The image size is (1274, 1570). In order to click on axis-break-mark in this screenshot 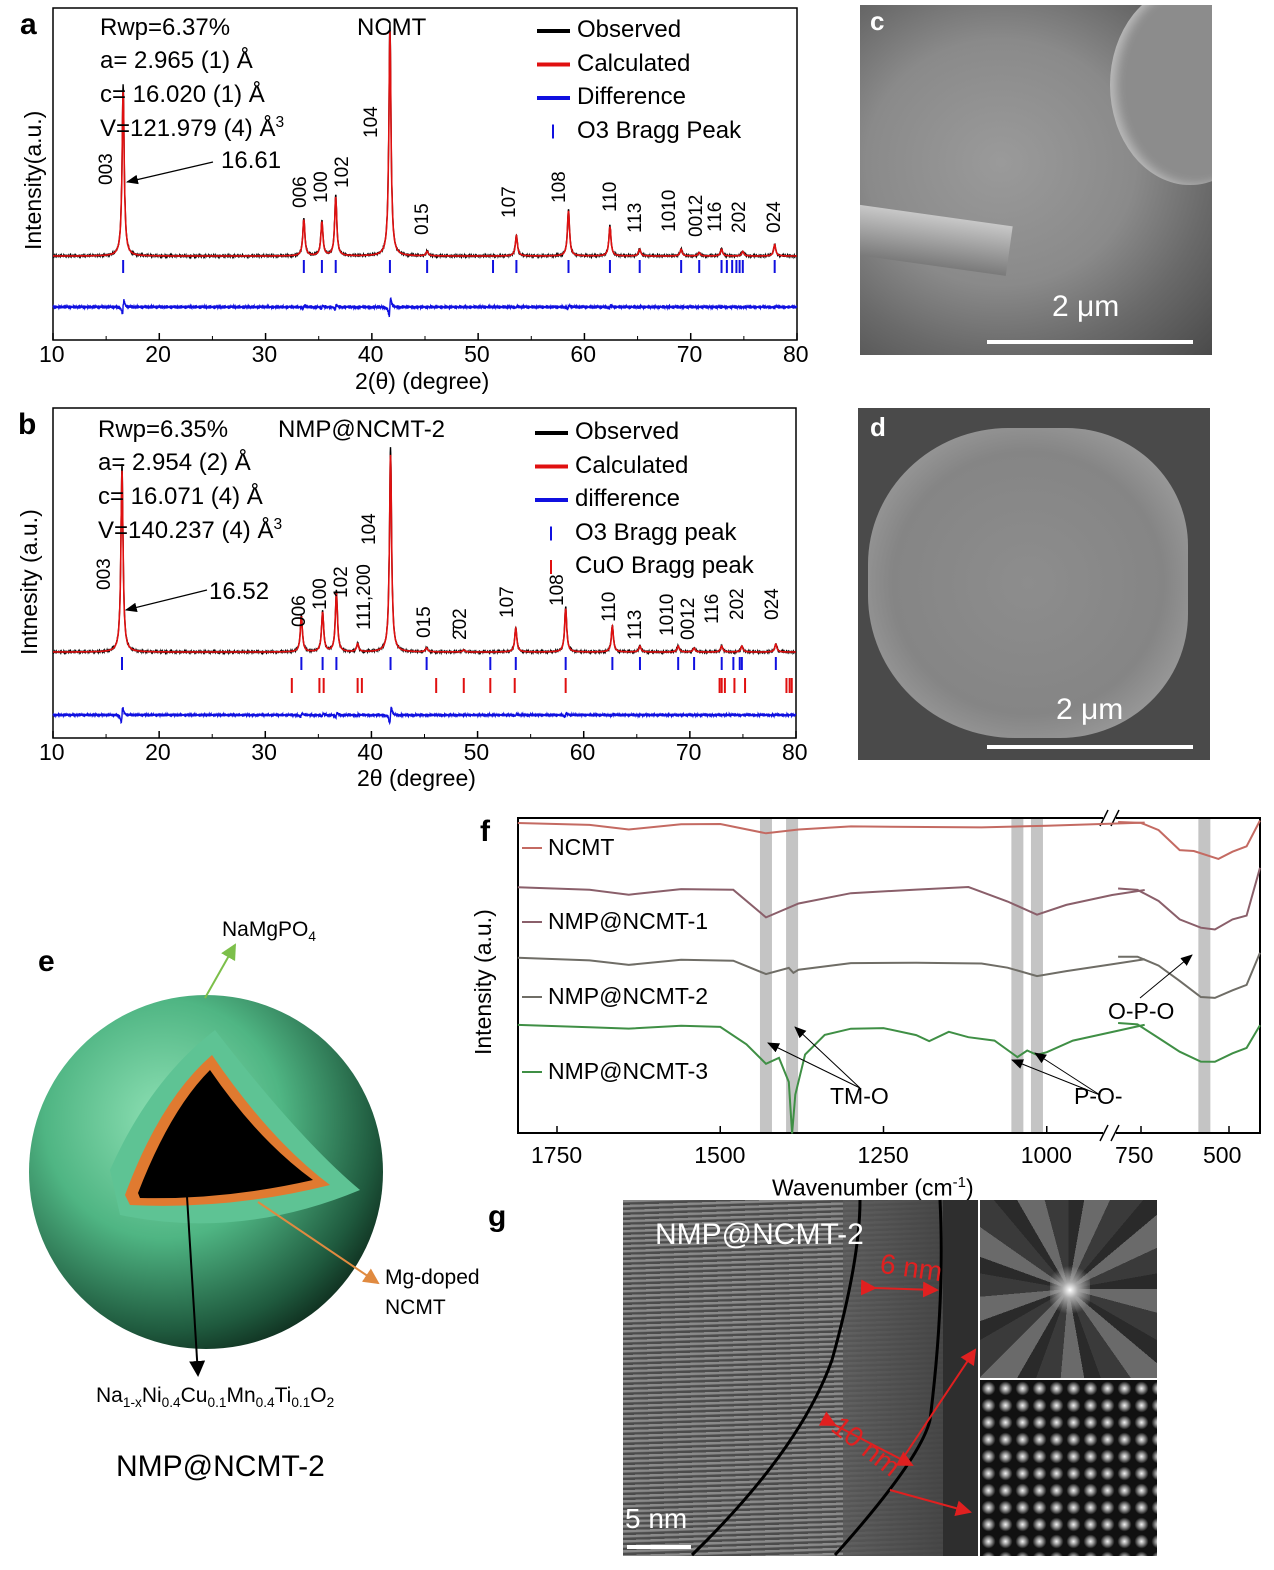, I will do `click(1104, 1133)`.